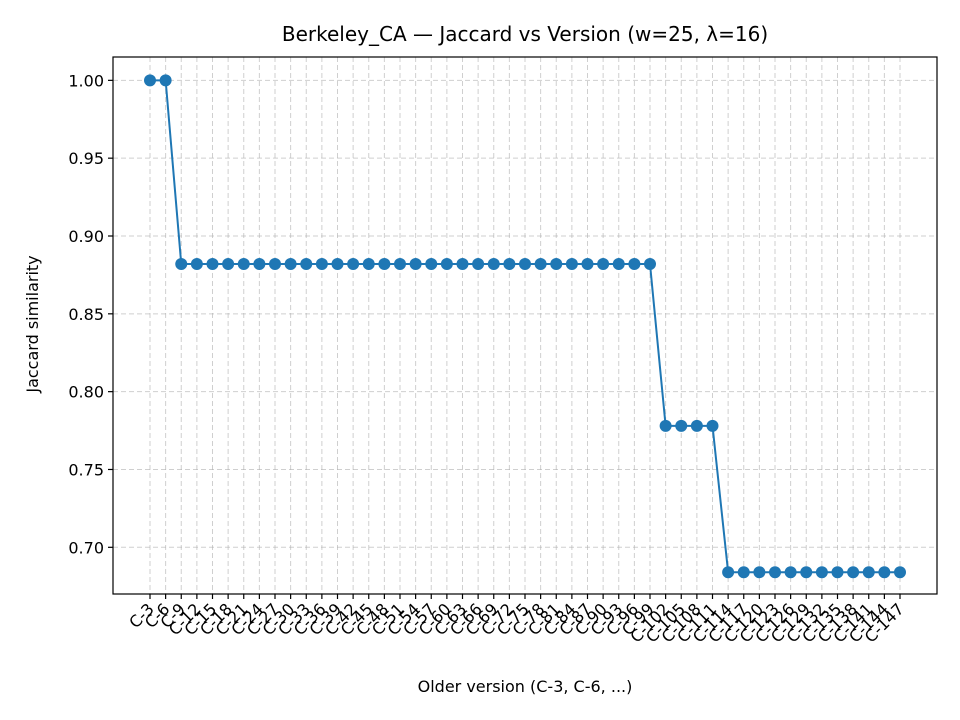 The height and width of the screenshot is (720, 960). What do you see at coordinates (32, 324) in the screenshot?
I see `y-axis-title: Jaccard similarity` at bounding box center [32, 324].